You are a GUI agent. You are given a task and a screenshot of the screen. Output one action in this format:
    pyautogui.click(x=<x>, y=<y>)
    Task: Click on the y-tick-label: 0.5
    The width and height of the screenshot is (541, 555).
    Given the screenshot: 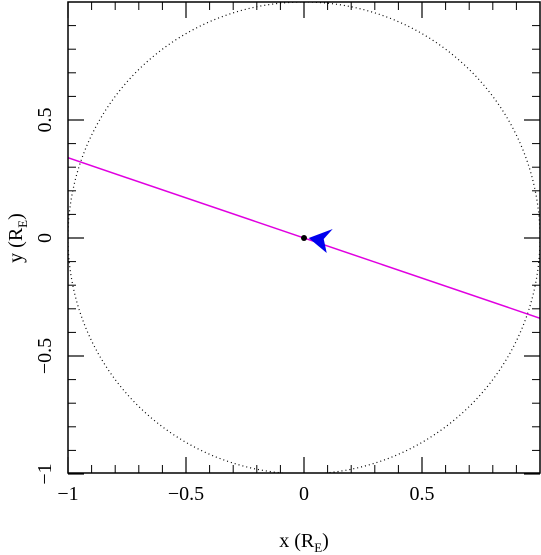 What is the action you would take?
    pyautogui.click(x=45, y=120)
    